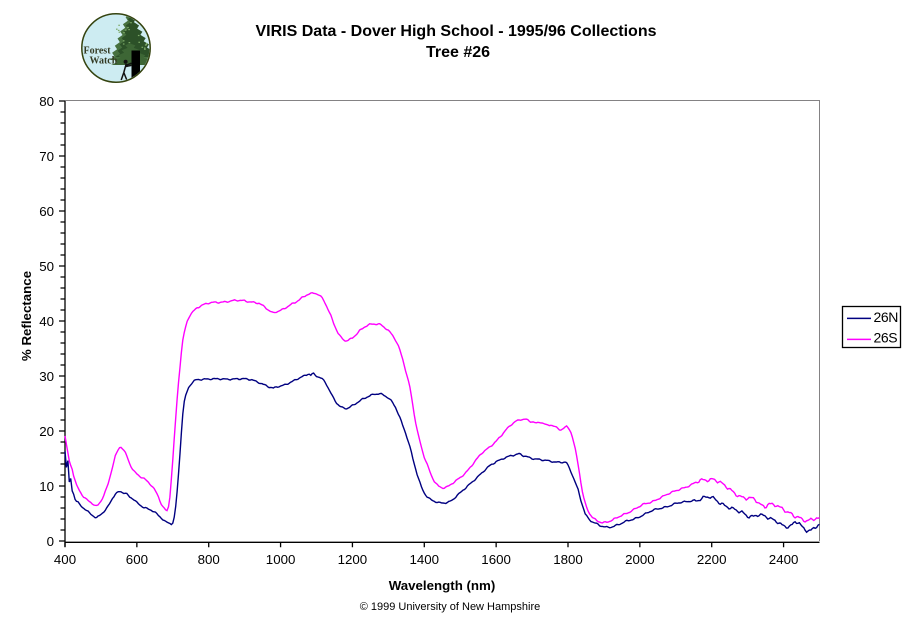 This screenshot has width=911, height=628. Describe the element at coordinates (137, 559) in the screenshot. I see `svg-text: 600` at that location.